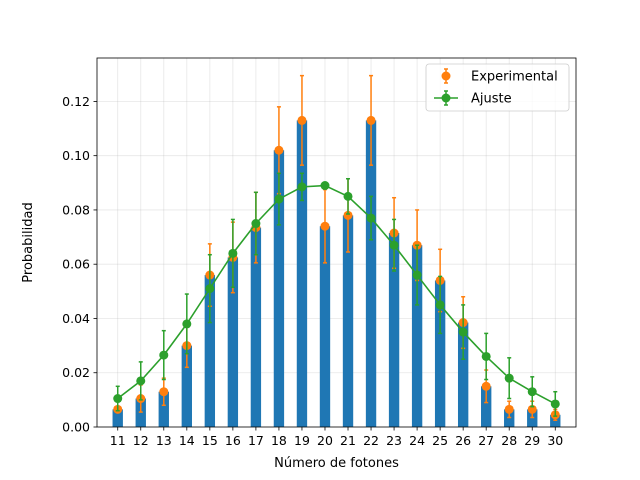  What do you see at coordinates (141, 440) in the screenshot?
I see `x-tick-label: 12` at bounding box center [141, 440].